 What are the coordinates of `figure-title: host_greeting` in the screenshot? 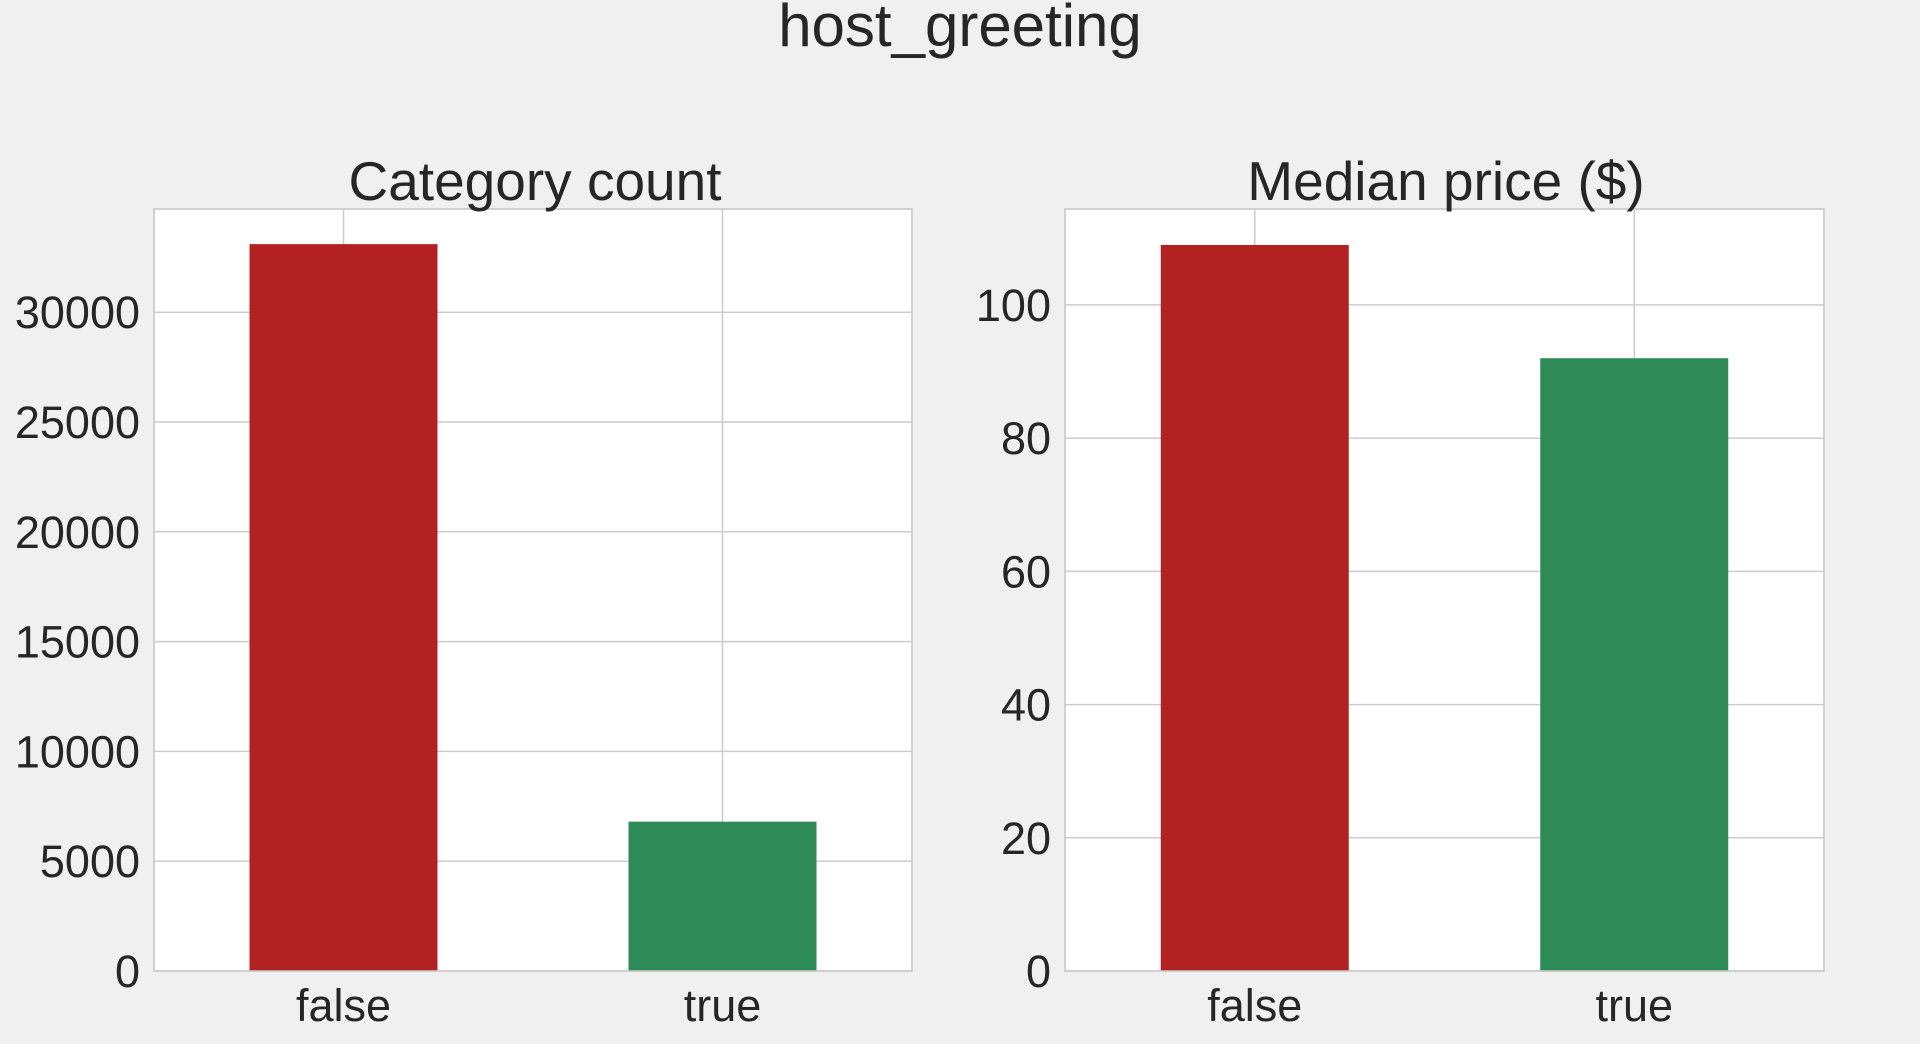 It's located at (960, 29).